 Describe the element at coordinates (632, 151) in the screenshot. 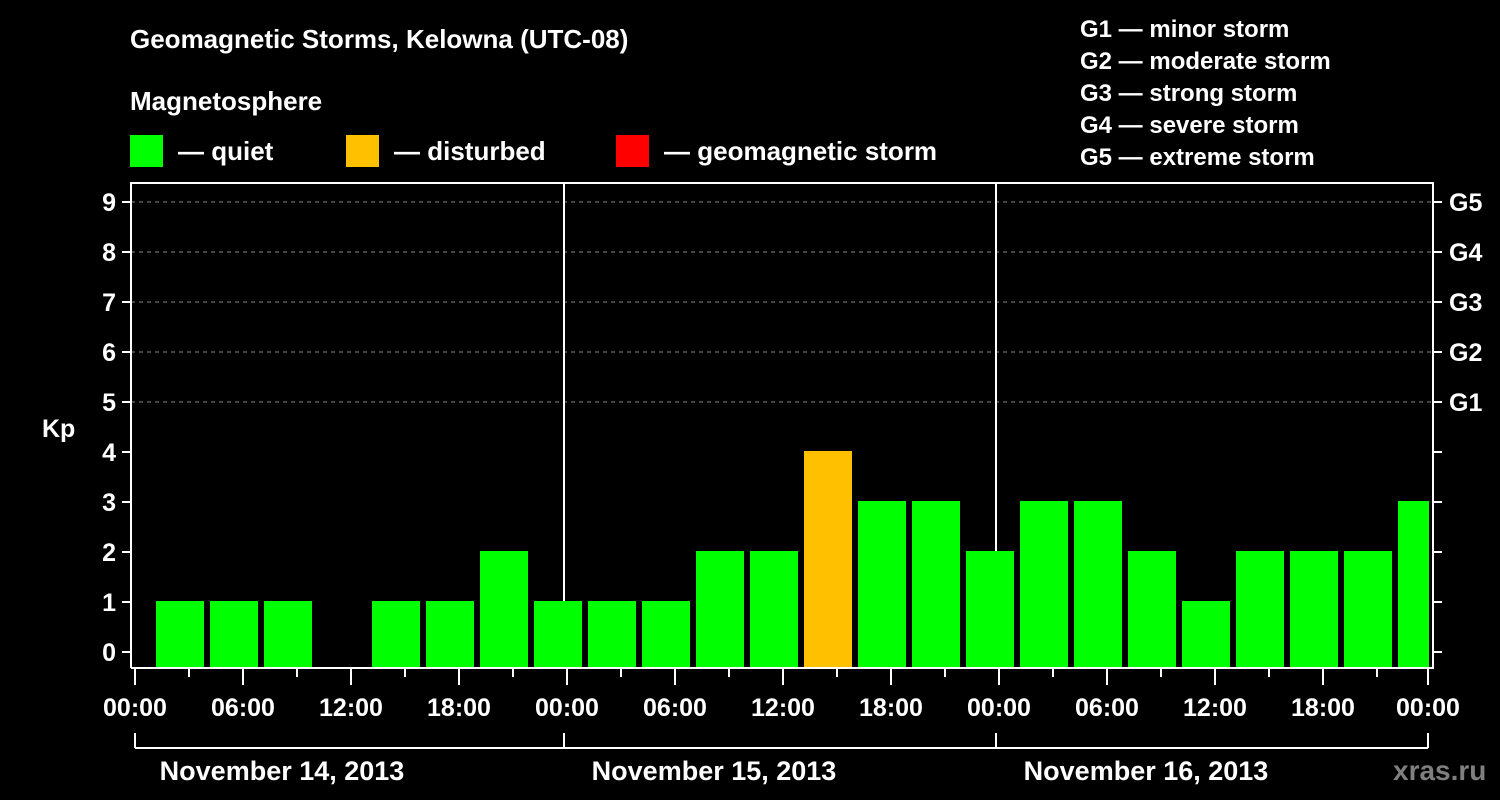

I see `storm-swatch` at that location.